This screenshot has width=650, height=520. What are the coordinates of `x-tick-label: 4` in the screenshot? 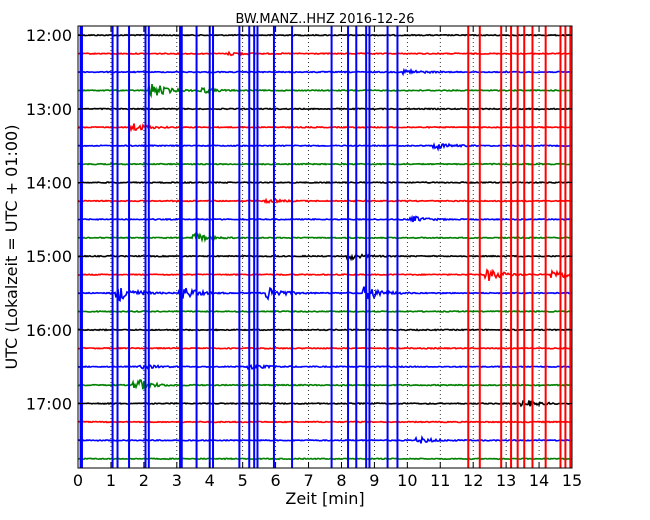 It's located at (210, 480).